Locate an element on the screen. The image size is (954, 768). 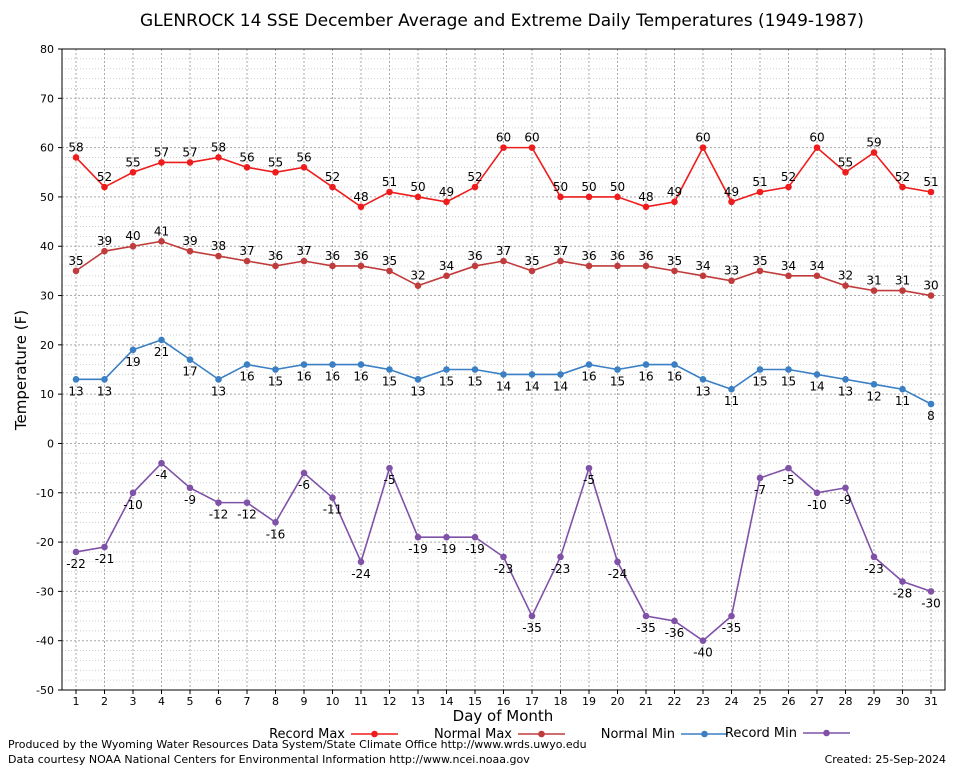
y-tick-label: -50 is located at coordinates (45, 690).